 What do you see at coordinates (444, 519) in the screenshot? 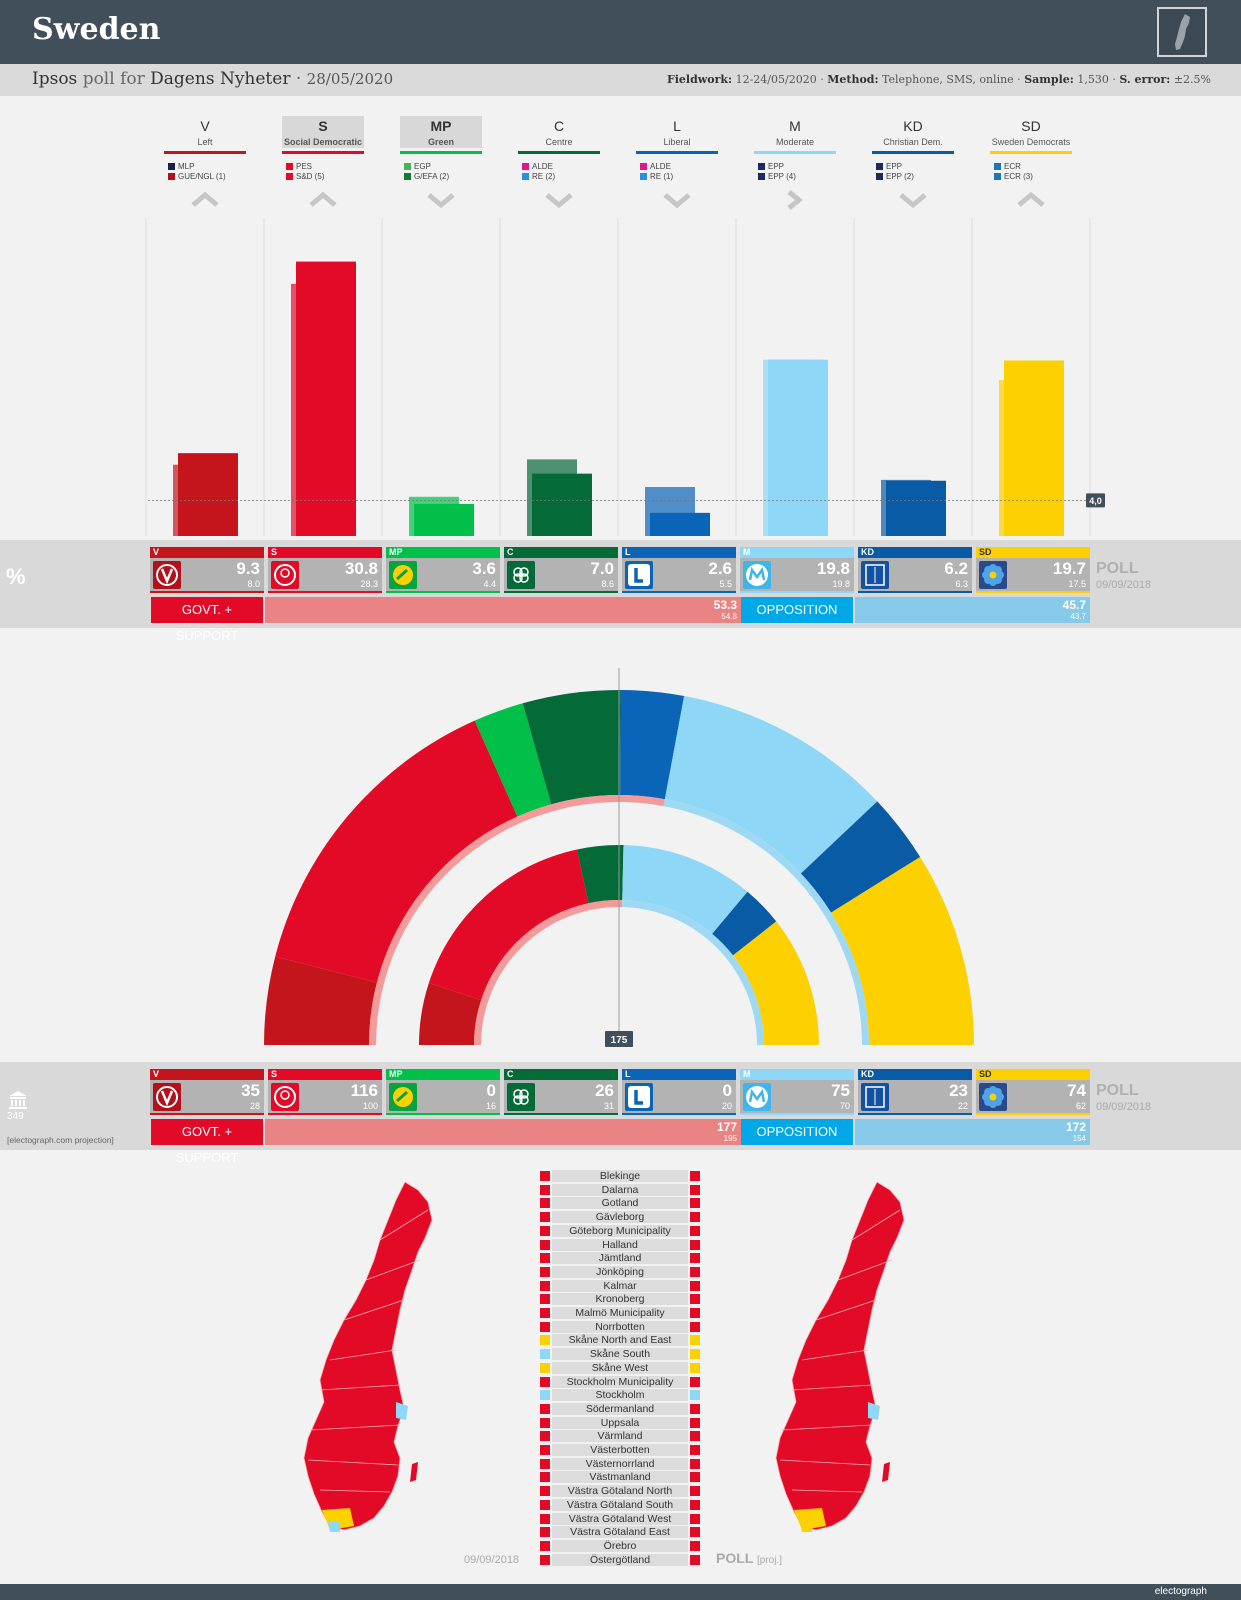
I see `bar-poll-mp` at bounding box center [444, 519].